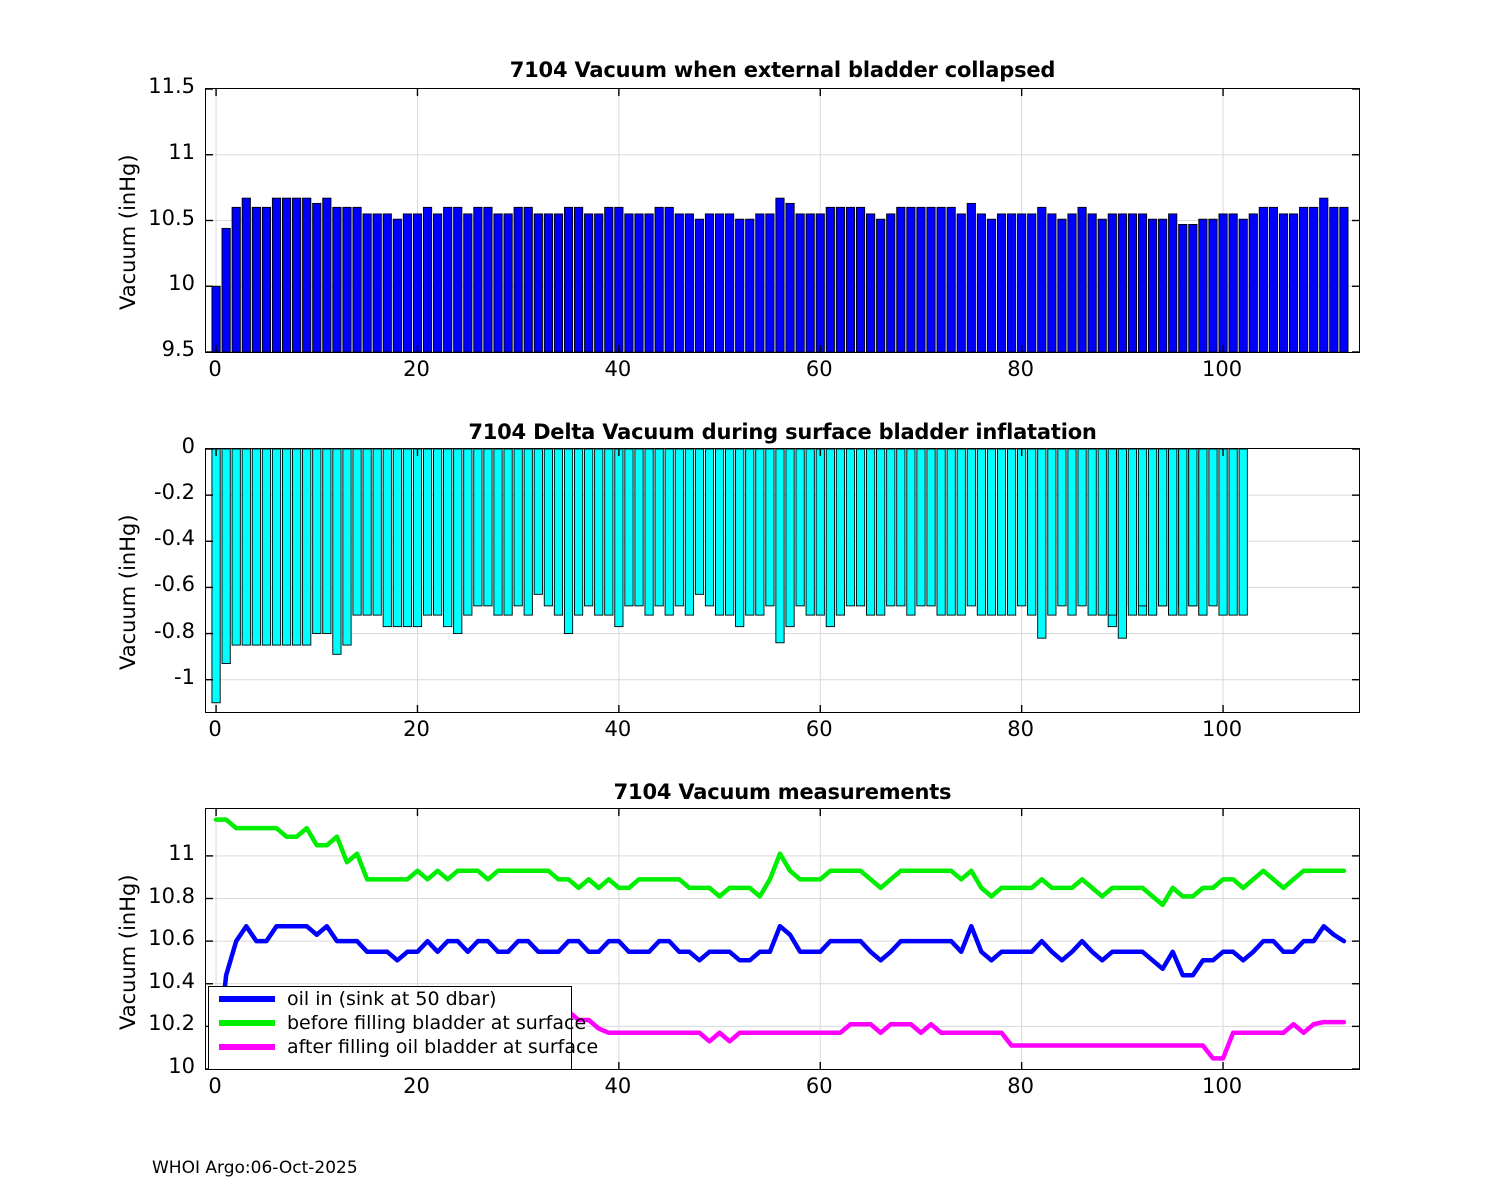  What do you see at coordinates (171, 217) in the screenshot?
I see `ytick-label: 10.5` at bounding box center [171, 217].